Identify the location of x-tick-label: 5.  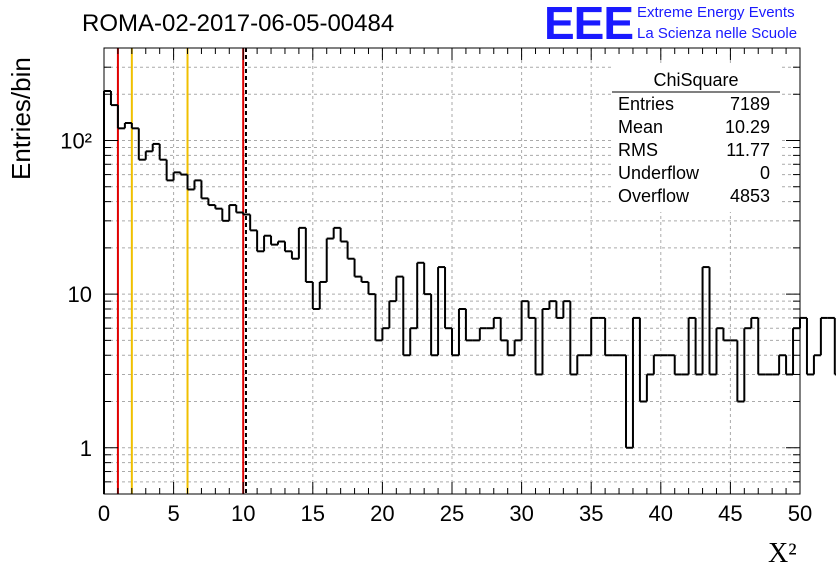
(173, 513).